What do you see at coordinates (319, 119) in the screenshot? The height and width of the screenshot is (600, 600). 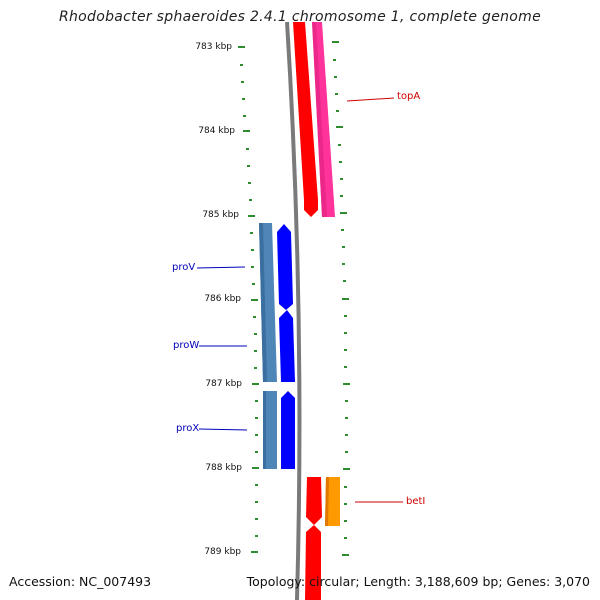 I see `cds-pink-topA-shade` at bounding box center [319, 119].